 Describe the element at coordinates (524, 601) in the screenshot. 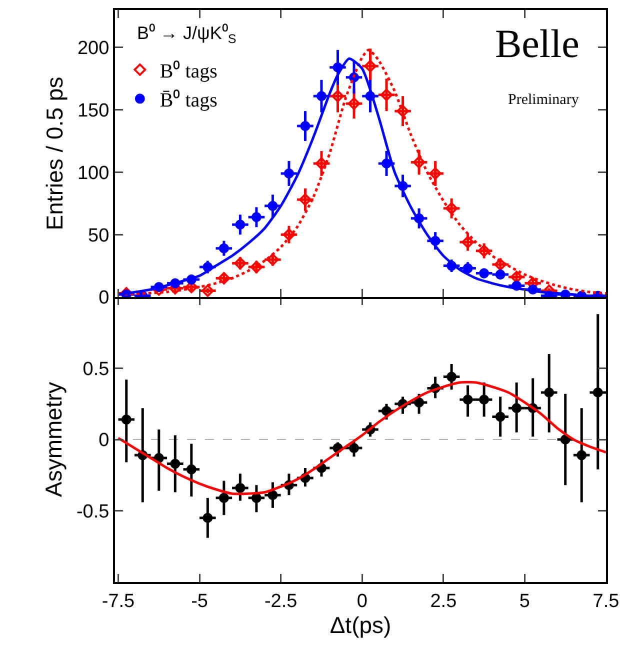

I see `x-tick-label: 5` at that location.